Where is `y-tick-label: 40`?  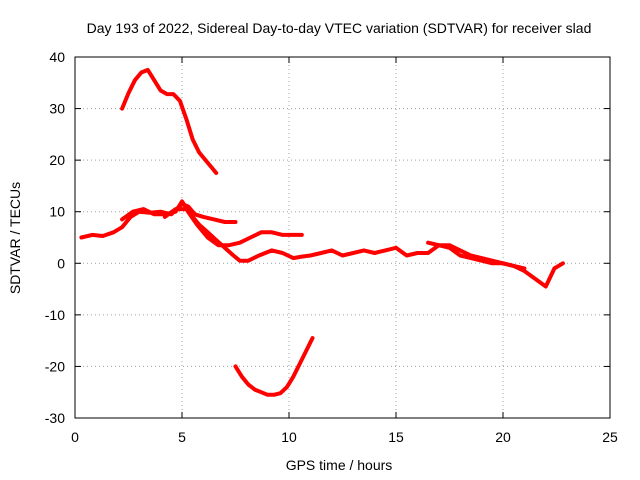
y-tick-label: 40 is located at coordinates (57, 57).